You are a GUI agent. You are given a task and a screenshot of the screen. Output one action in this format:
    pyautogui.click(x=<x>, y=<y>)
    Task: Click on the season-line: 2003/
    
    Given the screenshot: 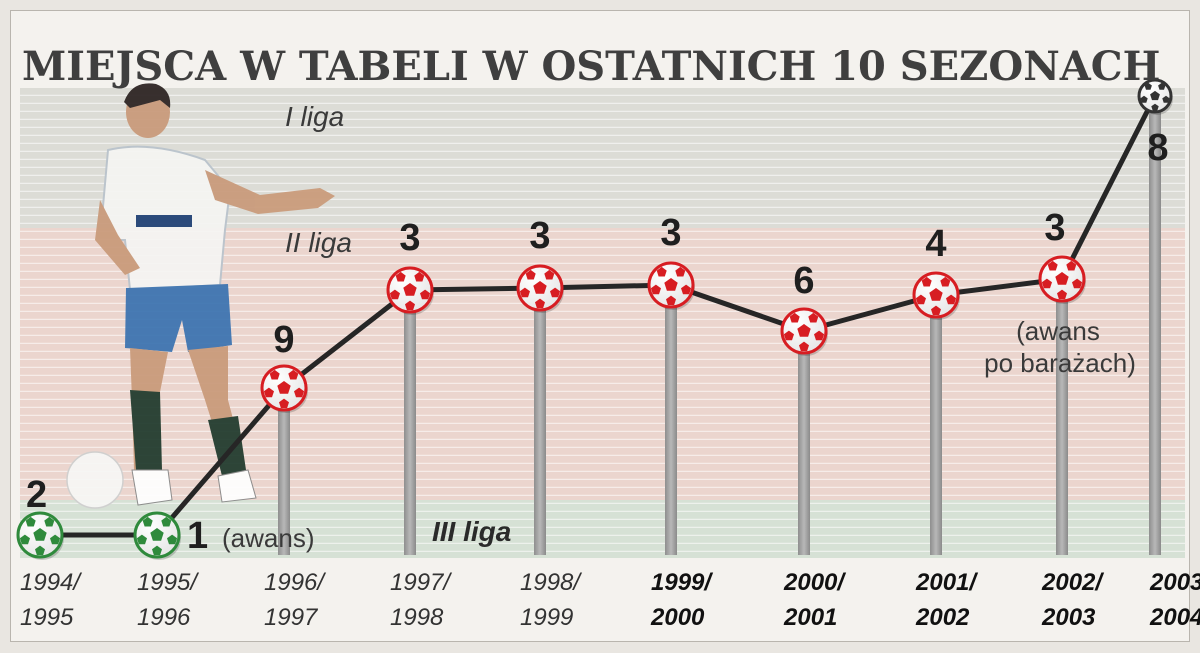 What is the action you would take?
    pyautogui.click(x=1174, y=582)
    